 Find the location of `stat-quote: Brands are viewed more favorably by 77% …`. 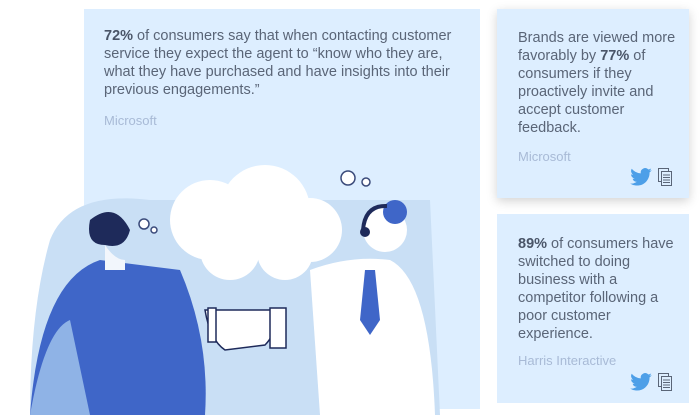

stat-quote: Brands are viewed more favorably by 77% … is located at coordinates (600, 83).